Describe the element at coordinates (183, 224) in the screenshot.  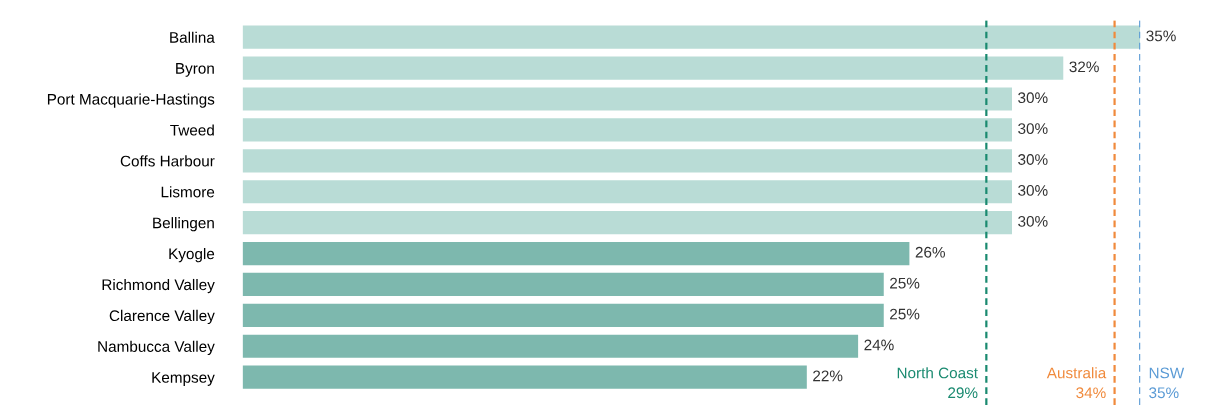
I see `y-tick-label: Bellingen` at that location.